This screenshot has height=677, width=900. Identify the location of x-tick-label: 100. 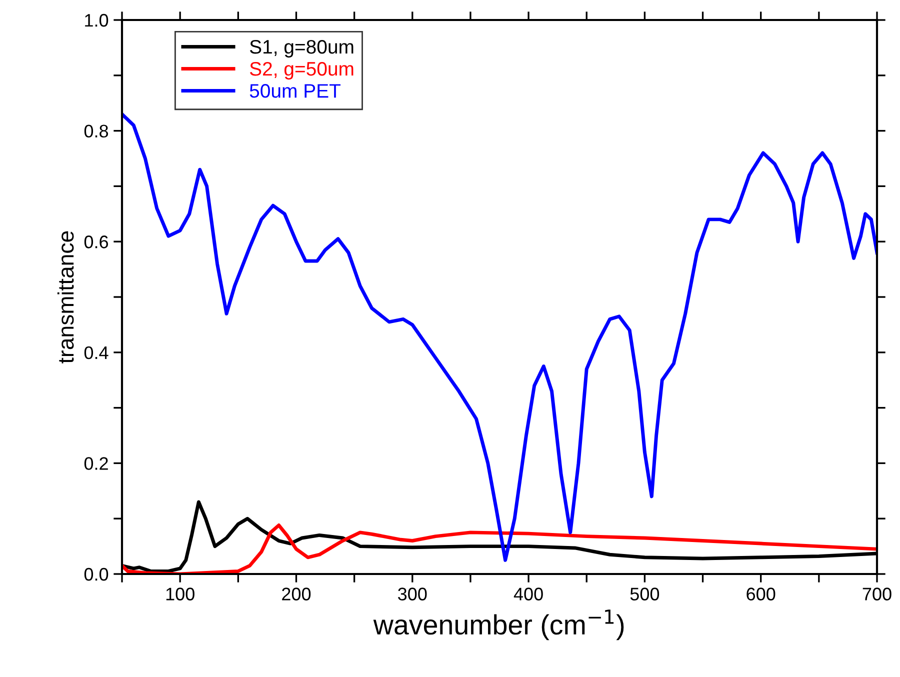
(180, 594).